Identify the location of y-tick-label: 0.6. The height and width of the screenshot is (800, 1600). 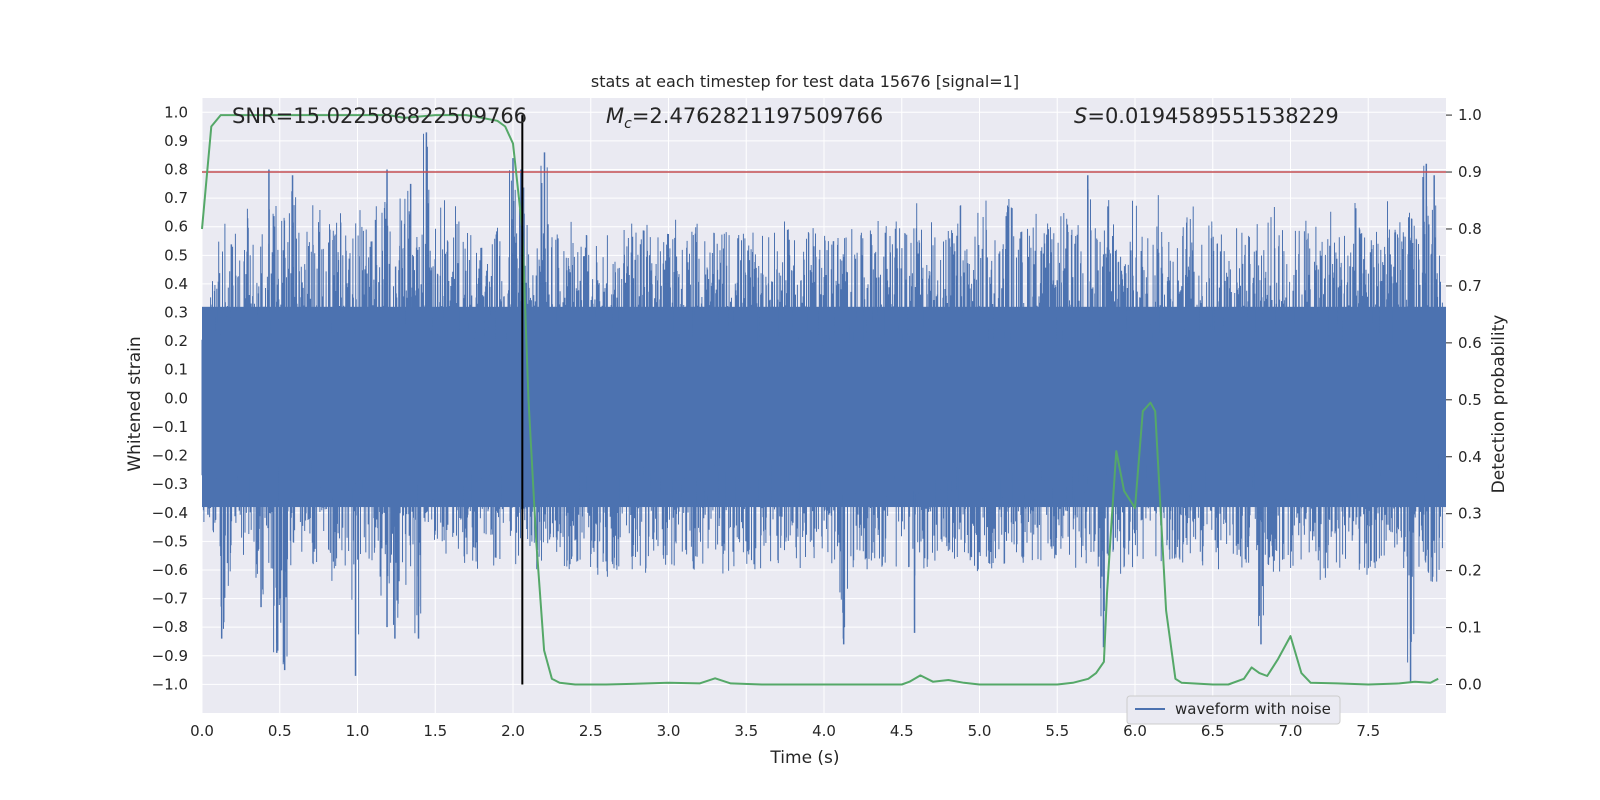
(176, 227).